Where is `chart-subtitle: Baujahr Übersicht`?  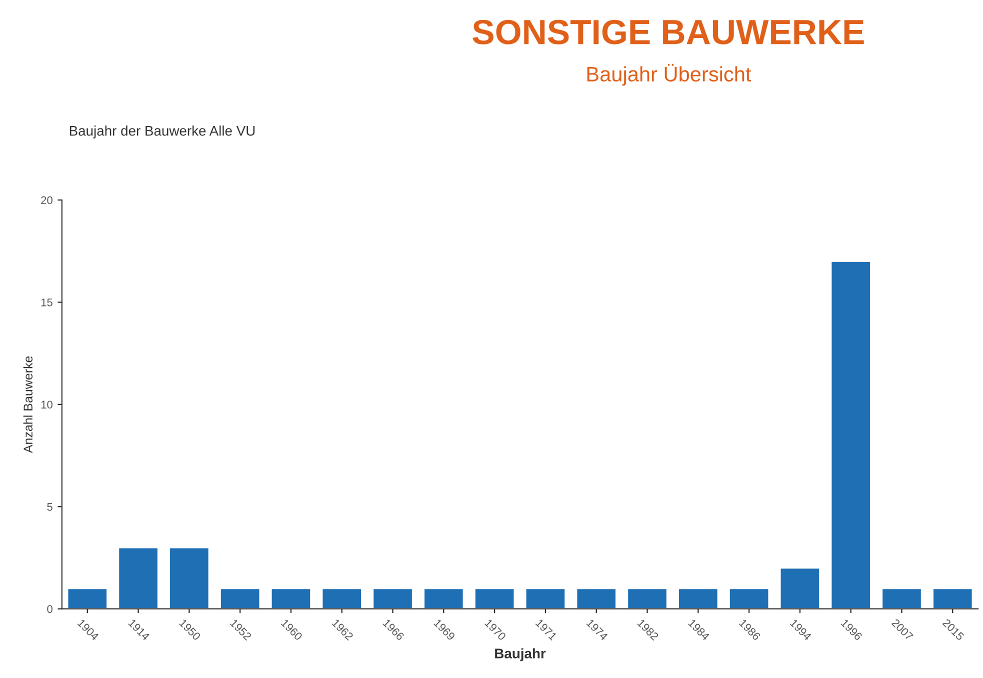 chart-subtitle: Baujahr Übersicht is located at coordinates (669, 75).